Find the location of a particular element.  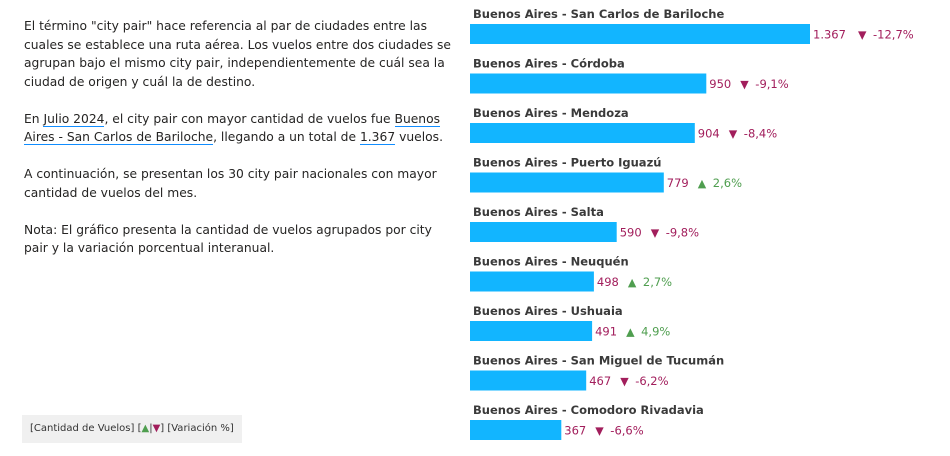

variation-label: -6,6% is located at coordinates (626, 431).